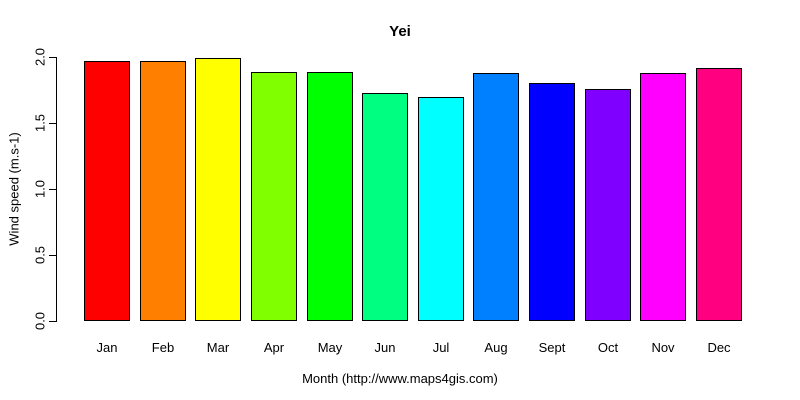  What do you see at coordinates (40, 189) in the screenshot?
I see `y-tick-label-1.0: 1.0` at bounding box center [40, 189].